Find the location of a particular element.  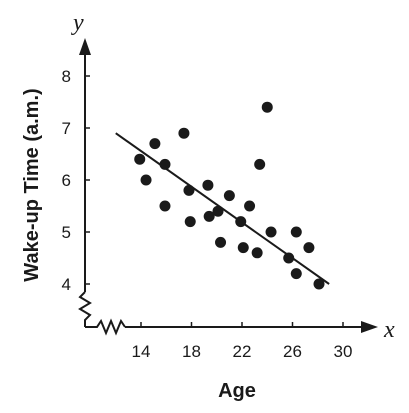

y-tick-label: 8 is located at coordinates (66, 76).